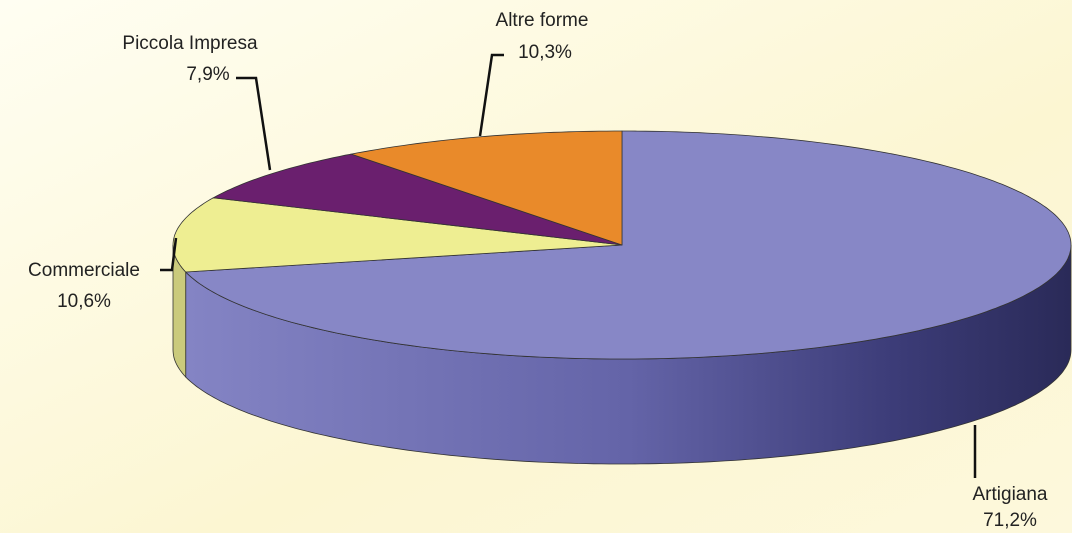 This screenshot has height=538, width=1072. Describe the element at coordinates (1010, 520) in the screenshot. I see `value-label: 71,2%` at that location.